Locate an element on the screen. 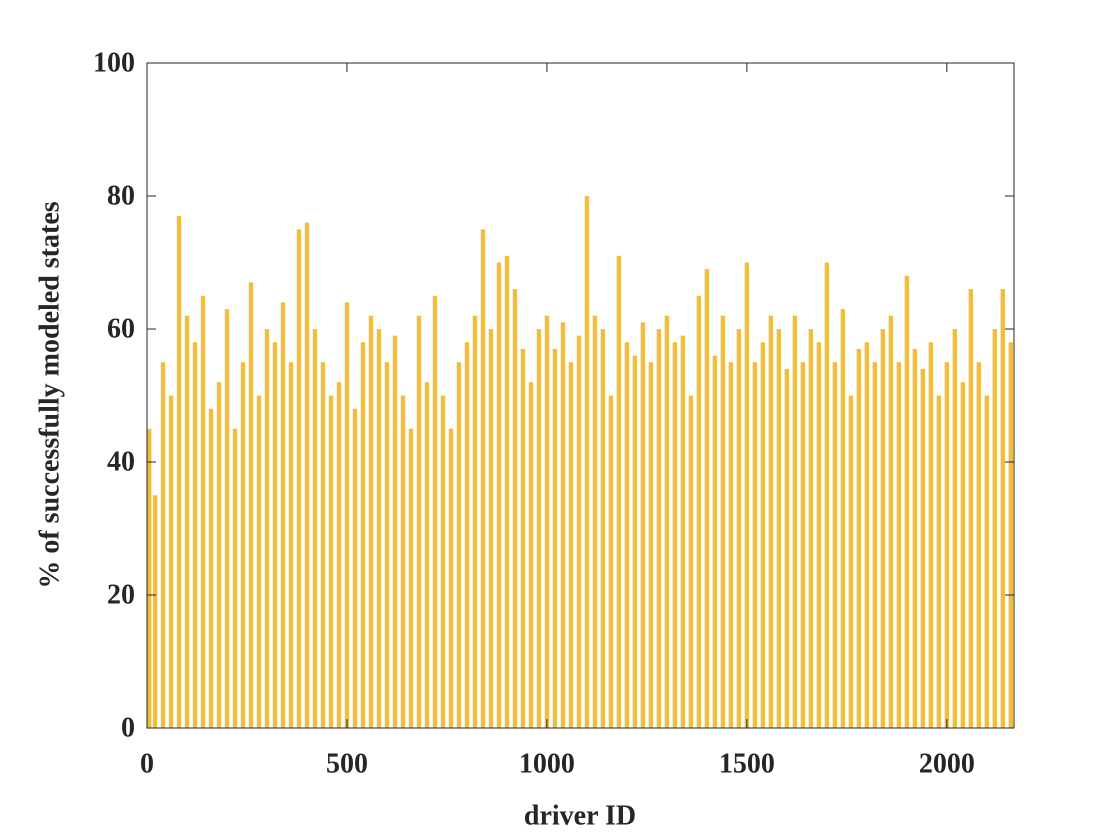 The image size is (1120, 840). x-axis-label: driver ID is located at coordinates (580, 815).